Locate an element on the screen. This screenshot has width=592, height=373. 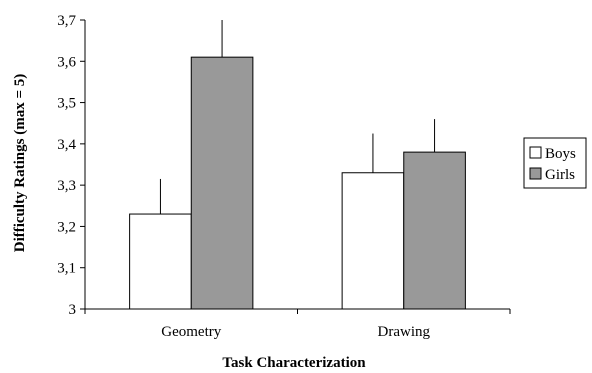
legend: Boys Girls is located at coordinates (555, 163).